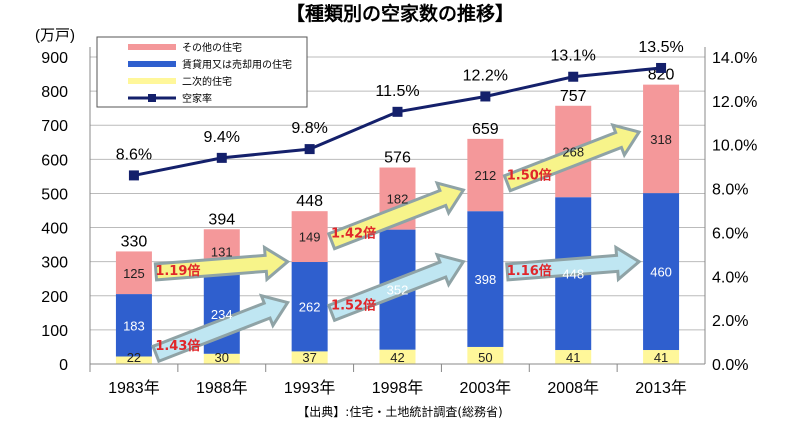 The width and height of the screenshot is (800, 424). Describe the element at coordinates (399, 411) in the screenshot. I see `source-note: 【出典】:住宅・土地統計調査(総務省)` at that location.